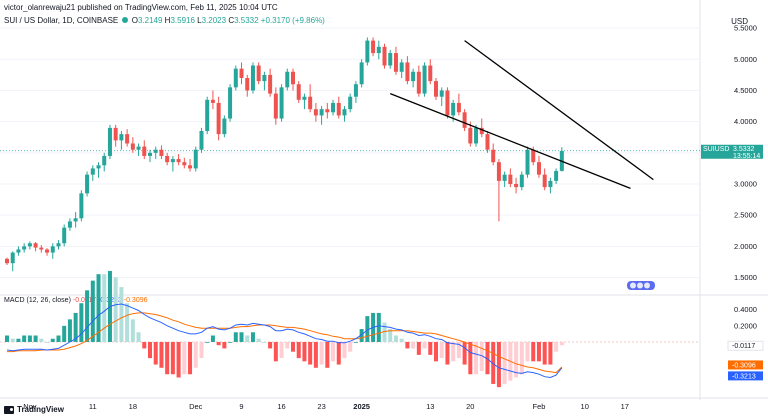 This screenshot has width=768, height=419. I want to click on countdown-value: 13:55:14, so click(746, 156).